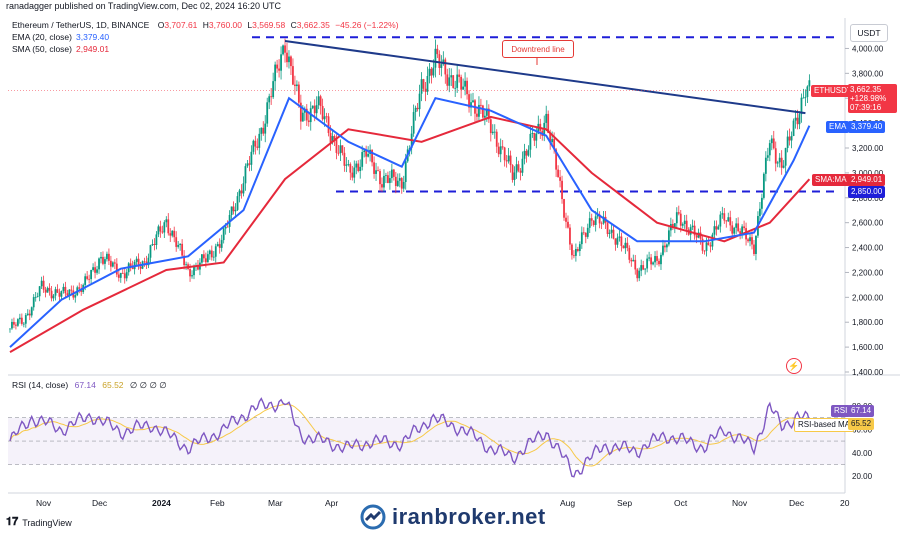 The height and width of the screenshot is (535, 900). Describe the element at coordinates (868, 148) in the screenshot. I see `price-tick-label: 3,200.00` at that location.